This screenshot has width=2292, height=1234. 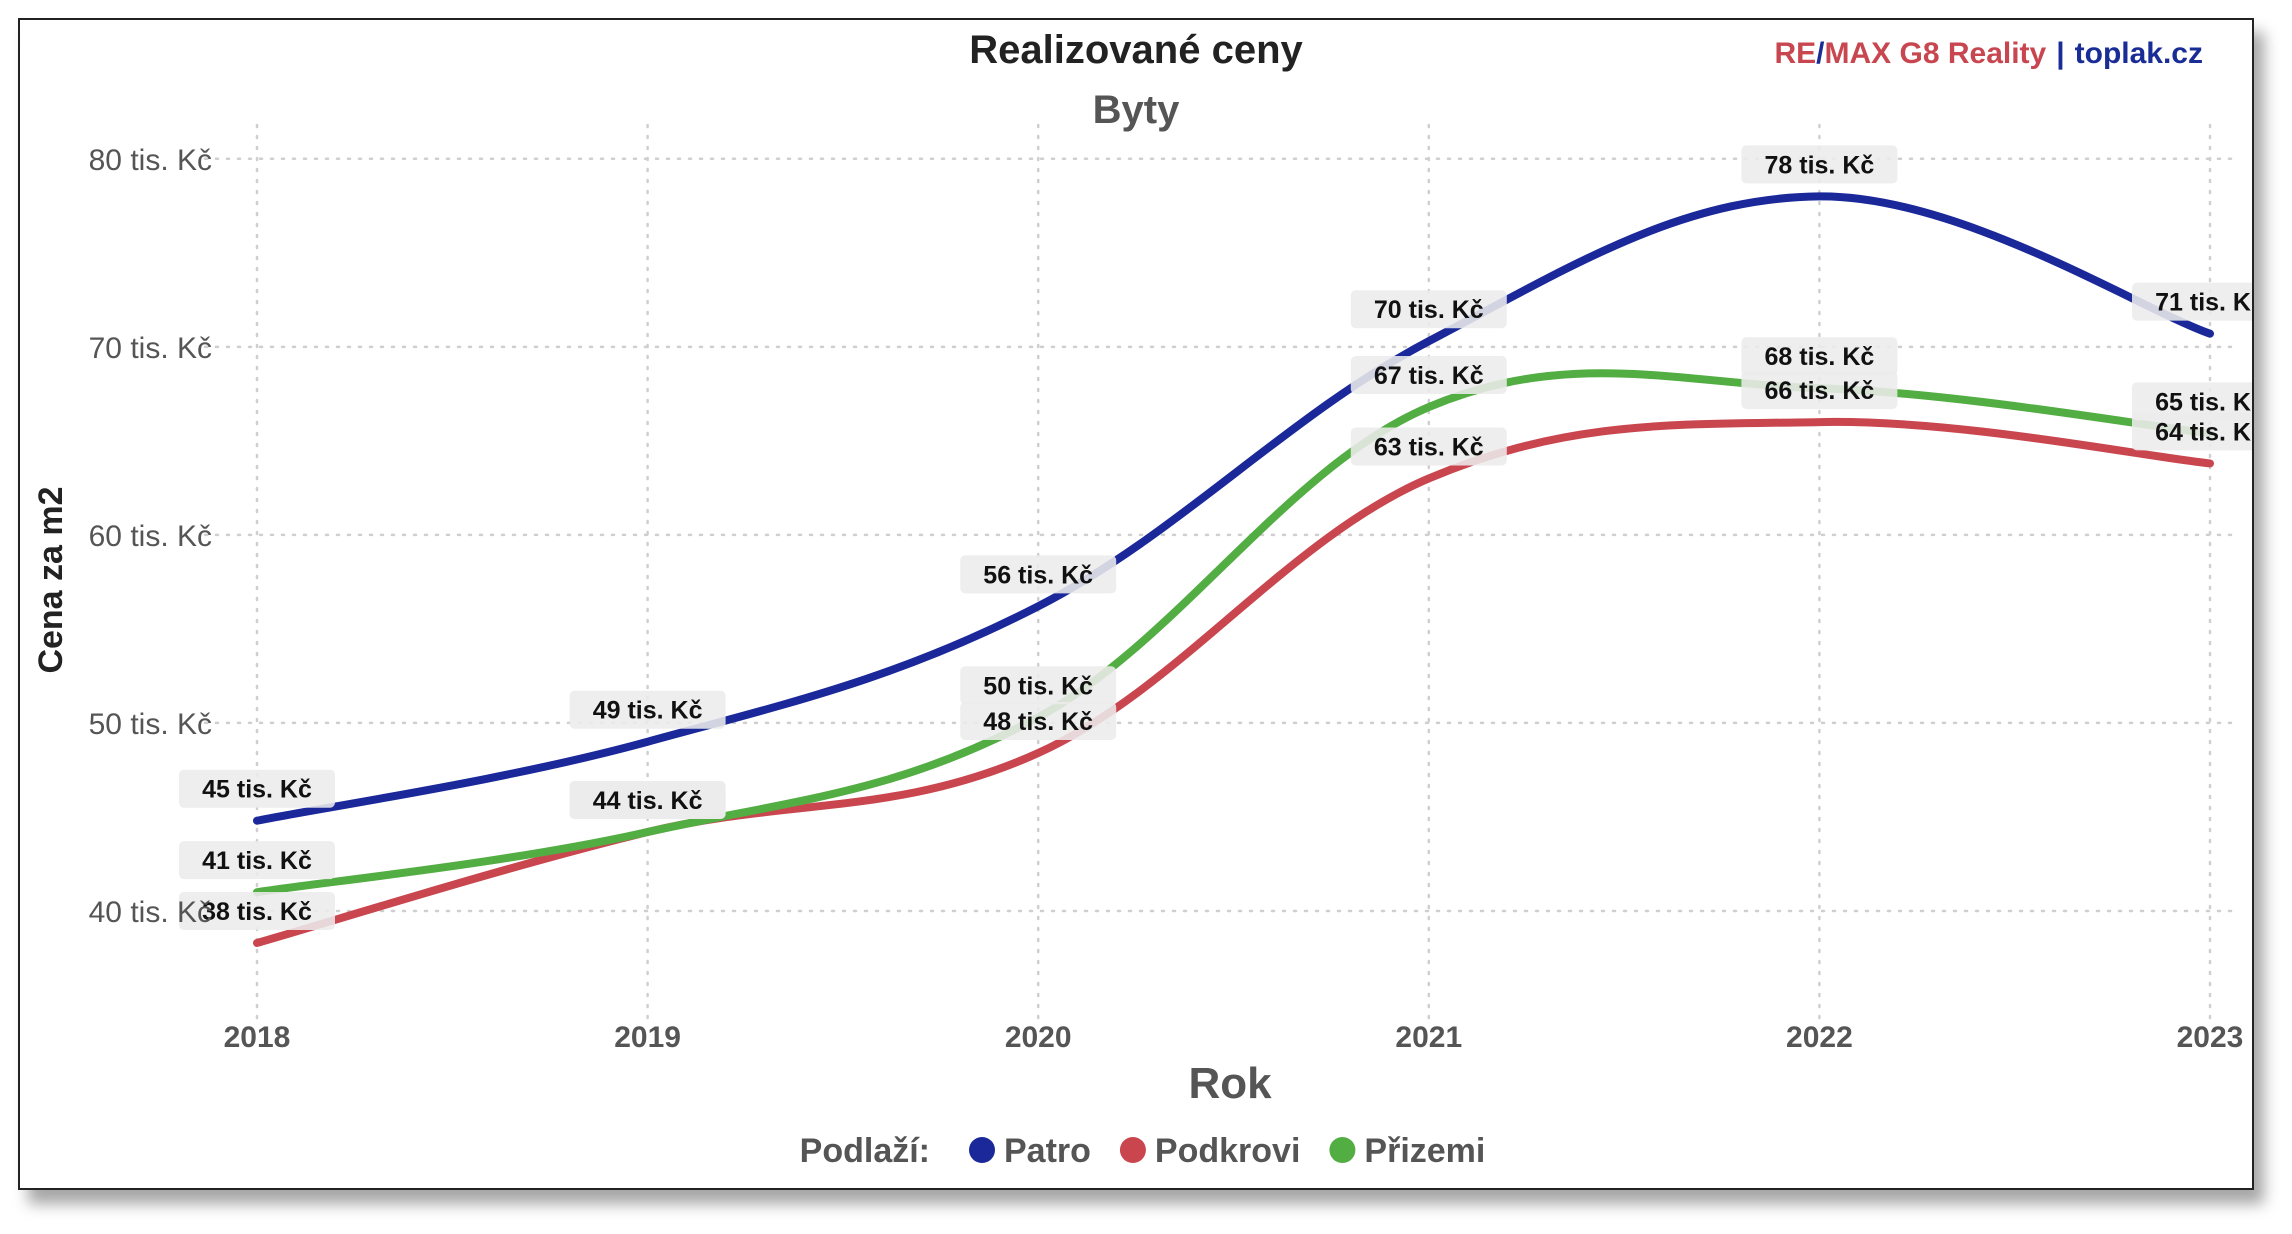 I want to click on data-label-text: 63 tis. Kč, so click(x=1429, y=447).